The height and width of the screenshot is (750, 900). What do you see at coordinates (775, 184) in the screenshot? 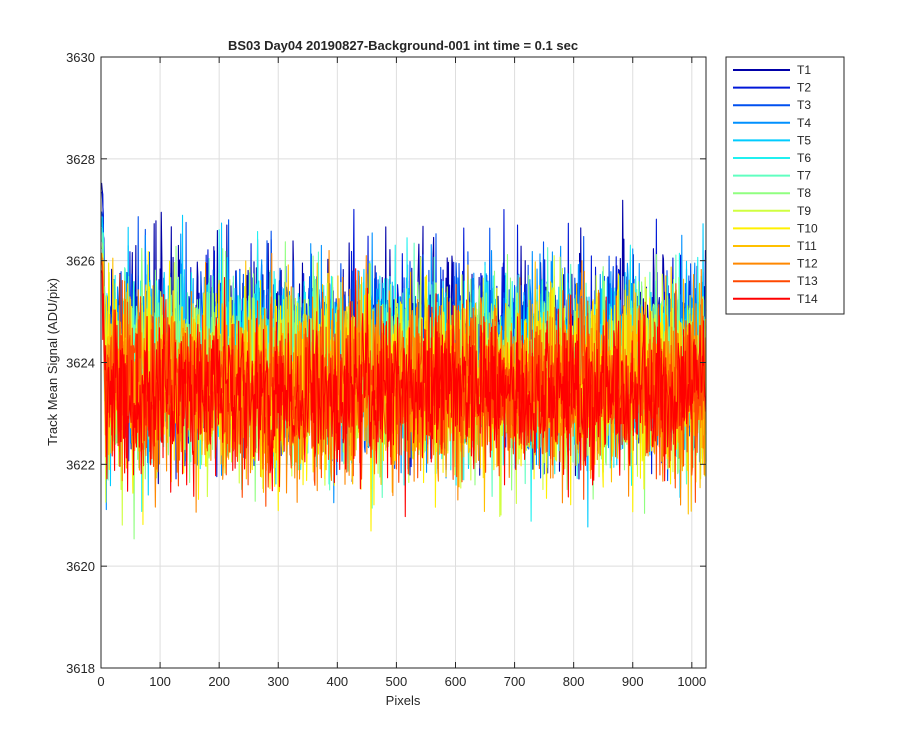
I see `legend-items: T1 T2 T3 T4 T5 T6 T7 T8 T9 T10 T11 T12 T13 T14` at bounding box center [775, 184].